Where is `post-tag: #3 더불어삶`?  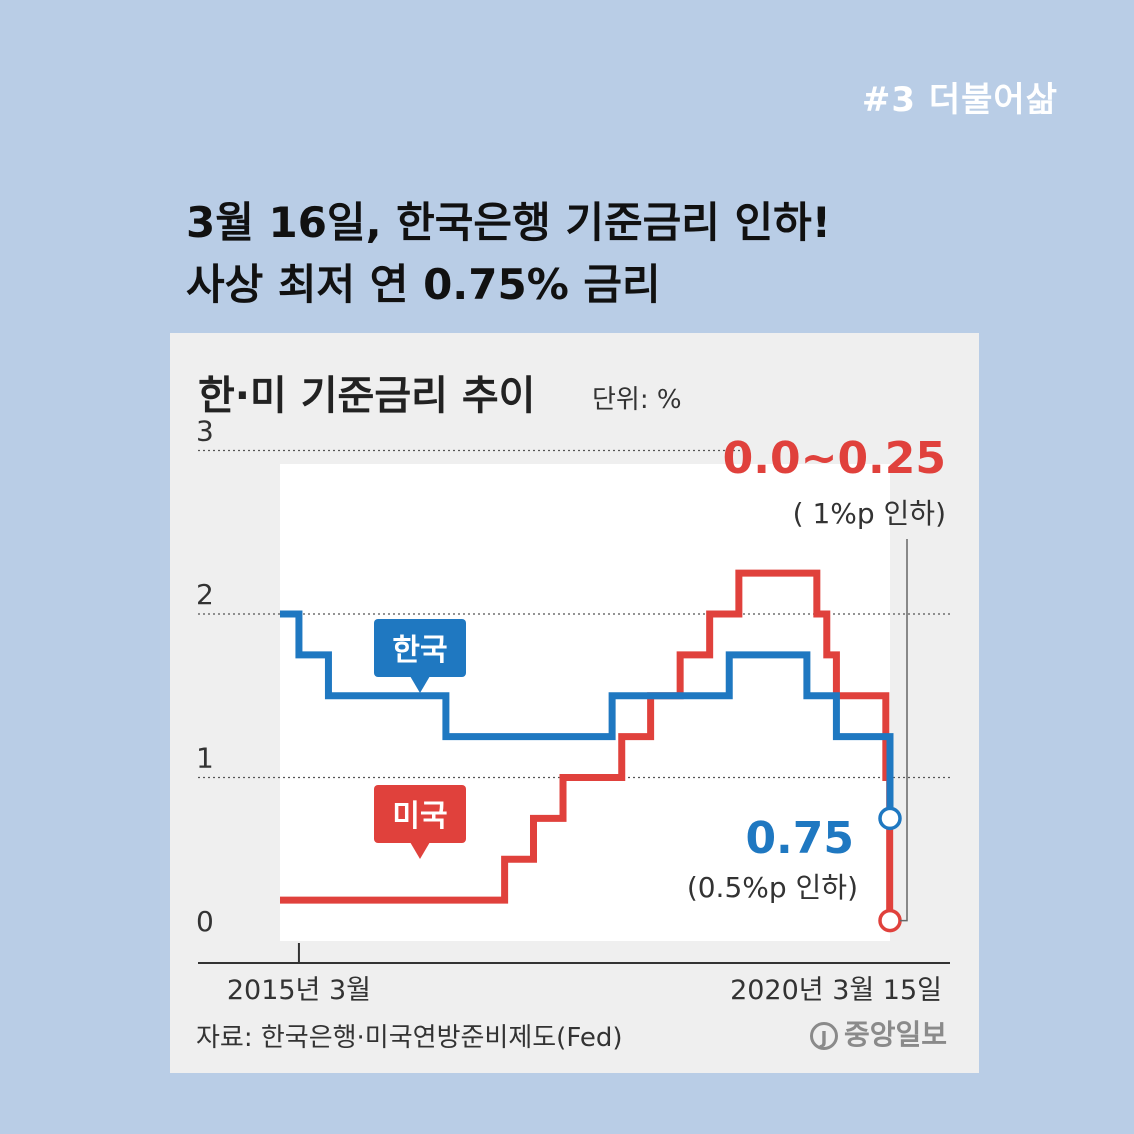
post-tag: #3 더불어삶 is located at coordinates (959, 100).